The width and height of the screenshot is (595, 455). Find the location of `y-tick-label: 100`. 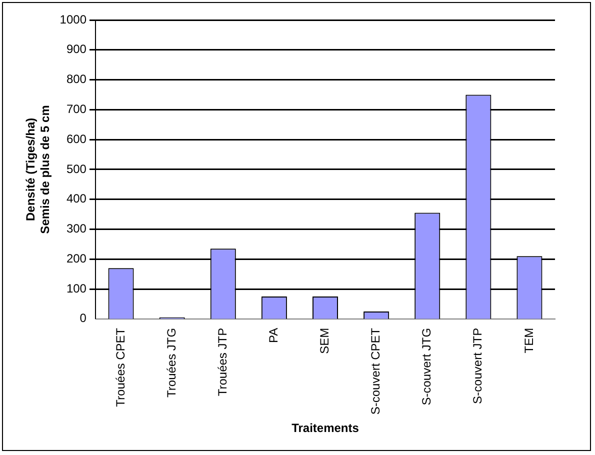

y-tick-label: 100 is located at coordinates (76, 288).